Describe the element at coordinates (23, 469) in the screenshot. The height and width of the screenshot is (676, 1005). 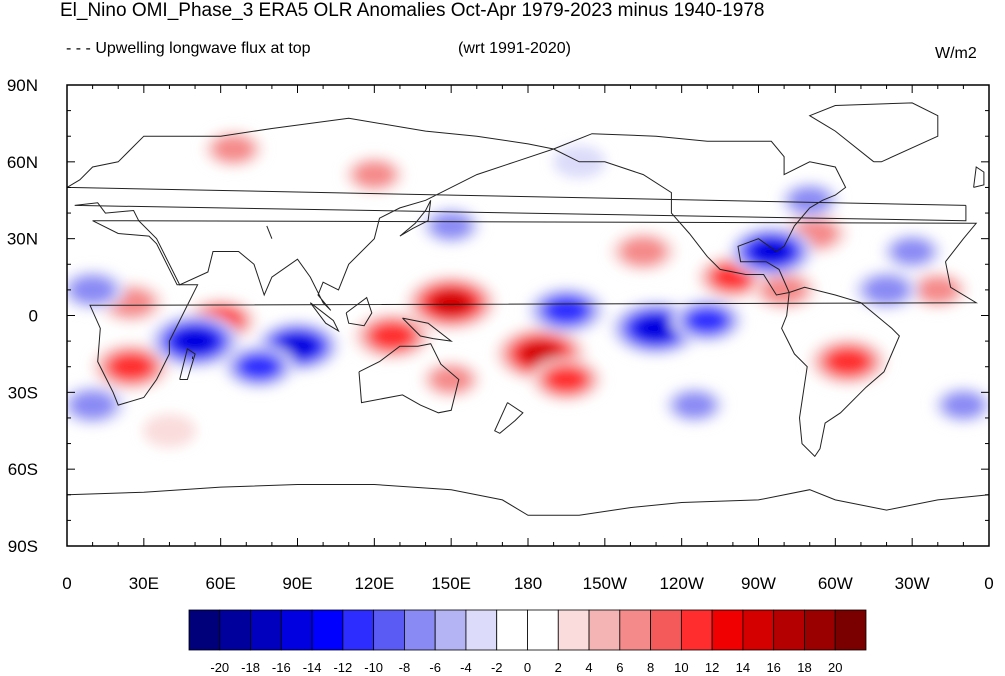
I see `lat-tick-label: 60S` at that location.